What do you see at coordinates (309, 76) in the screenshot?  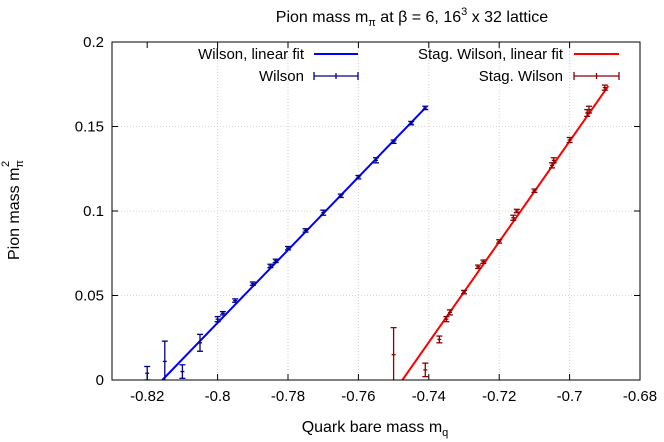 I see `legend-item-wilson: Wilson` at bounding box center [309, 76].